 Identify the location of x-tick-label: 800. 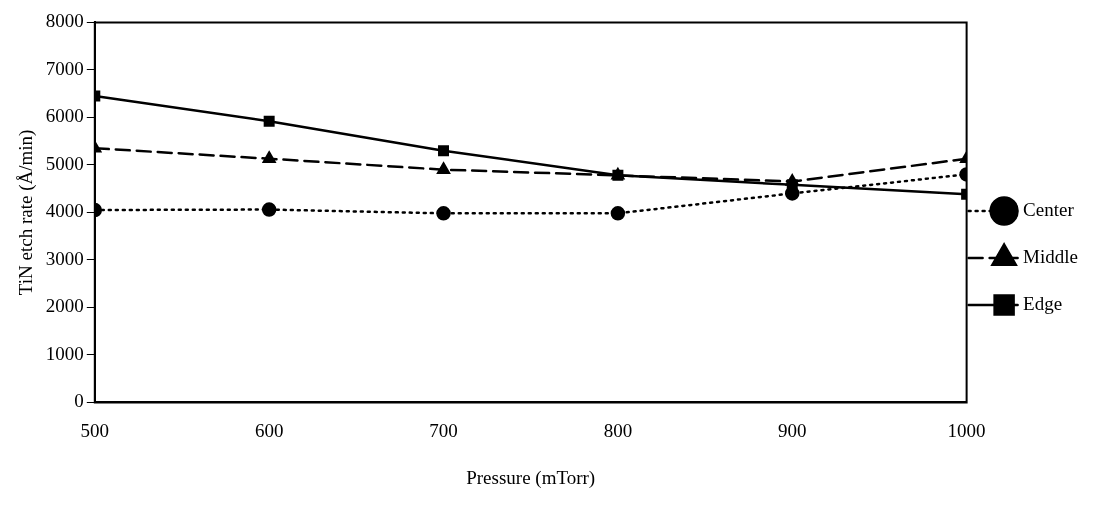
(618, 430).